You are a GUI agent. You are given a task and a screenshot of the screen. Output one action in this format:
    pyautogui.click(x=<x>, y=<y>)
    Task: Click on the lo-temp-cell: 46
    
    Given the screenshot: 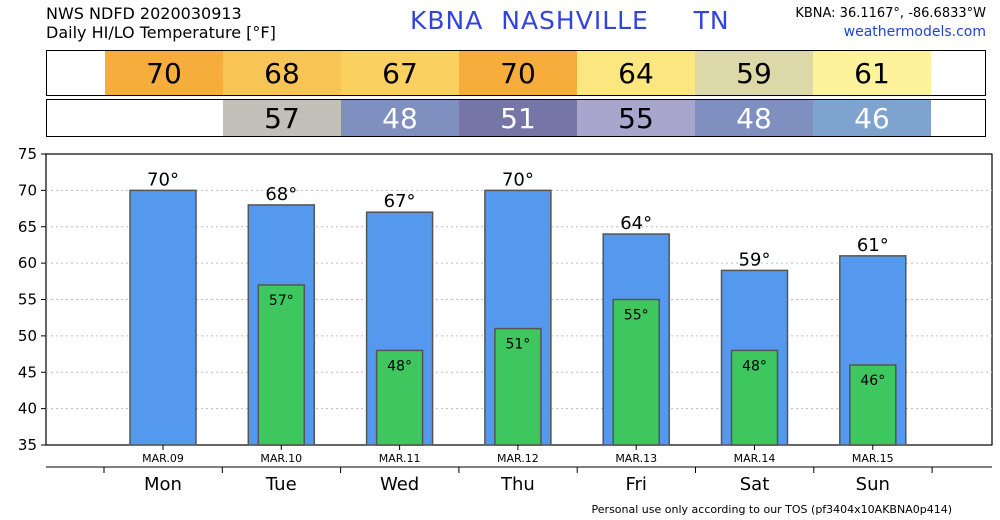 What is the action you would take?
    pyautogui.click(x=872, y=118)
    